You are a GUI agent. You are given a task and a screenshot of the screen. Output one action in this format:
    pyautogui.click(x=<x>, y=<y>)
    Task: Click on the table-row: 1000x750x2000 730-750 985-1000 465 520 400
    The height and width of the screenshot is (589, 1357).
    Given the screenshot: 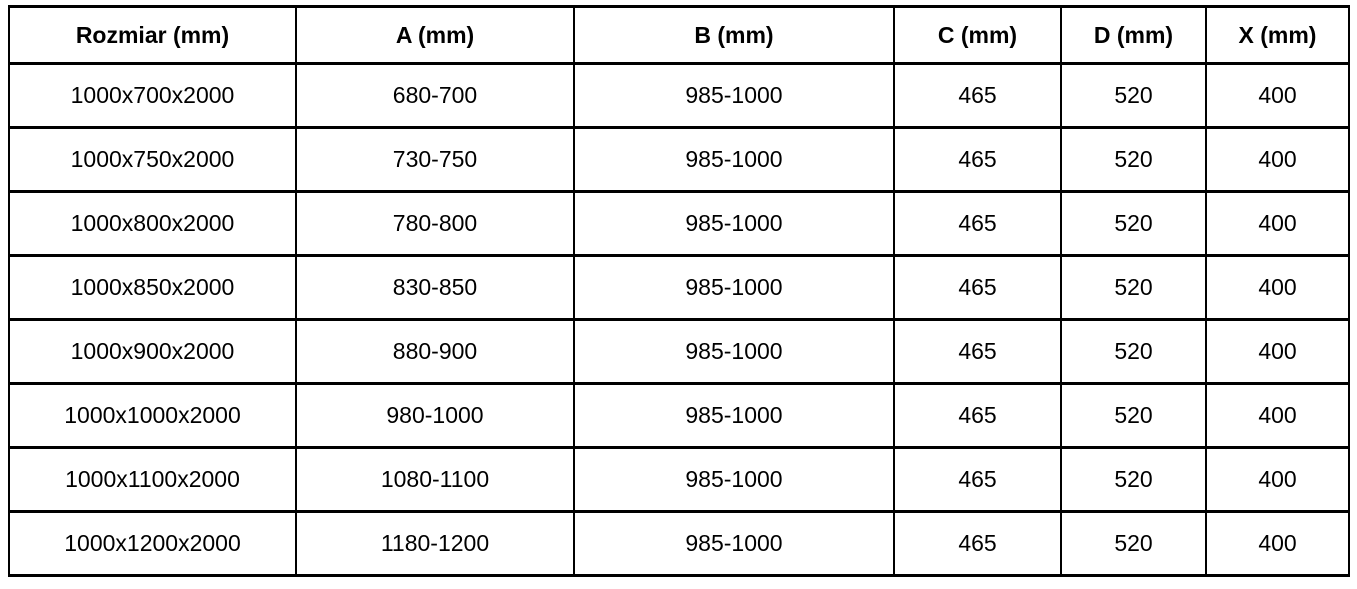 What is the action you would take?
    pyautogui.click(x=679, y=159)
    